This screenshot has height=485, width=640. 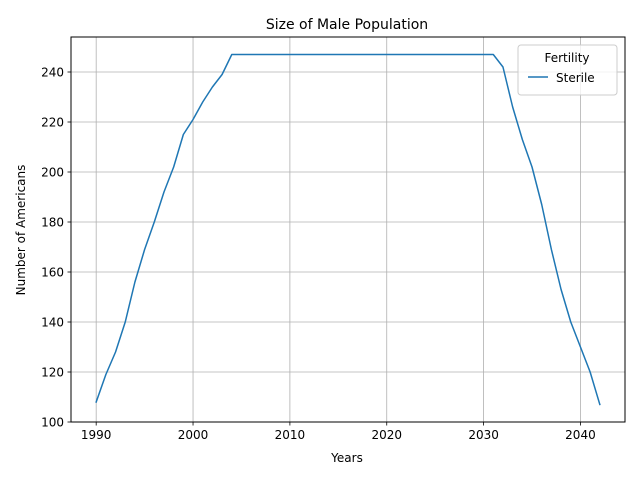 I want to click on x-tick-label: 1990, so click(x=96, y=435).